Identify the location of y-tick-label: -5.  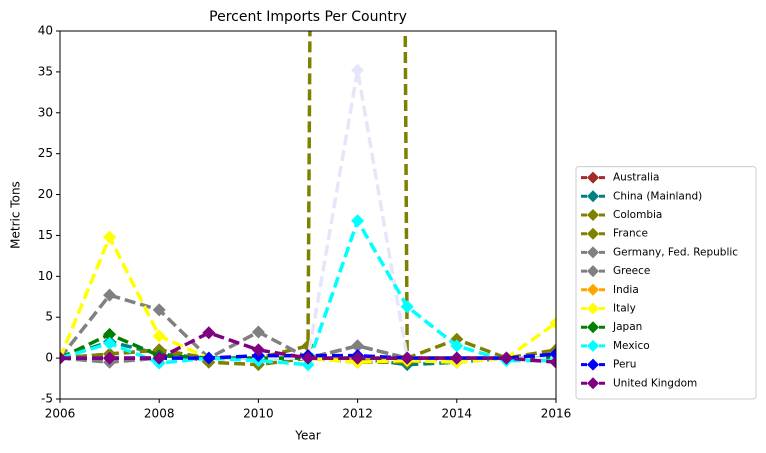
(47, 399).